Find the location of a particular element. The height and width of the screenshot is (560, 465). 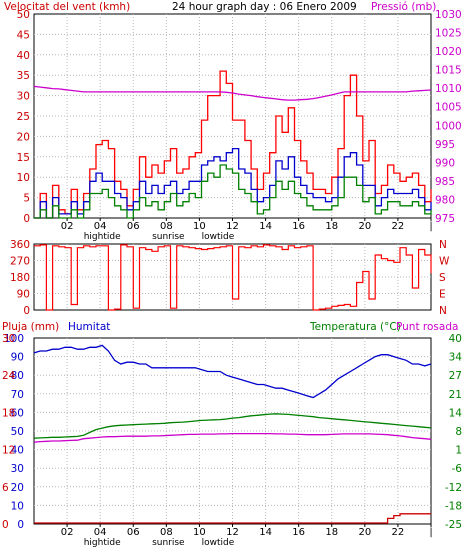

temperature-y-tick-label: -6 is located at coordinates (457, 469).